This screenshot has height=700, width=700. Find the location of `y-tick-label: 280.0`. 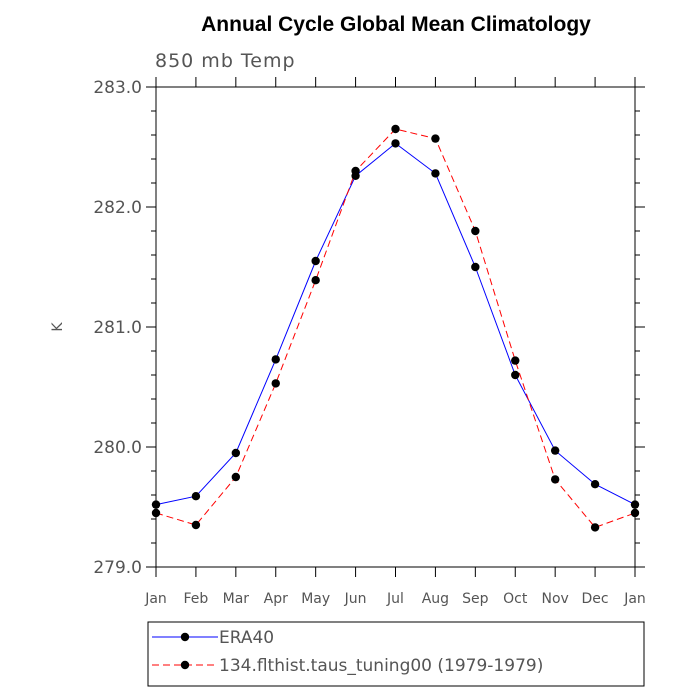

y-tick-label: 280.0 is located at coordinates (117, 448).